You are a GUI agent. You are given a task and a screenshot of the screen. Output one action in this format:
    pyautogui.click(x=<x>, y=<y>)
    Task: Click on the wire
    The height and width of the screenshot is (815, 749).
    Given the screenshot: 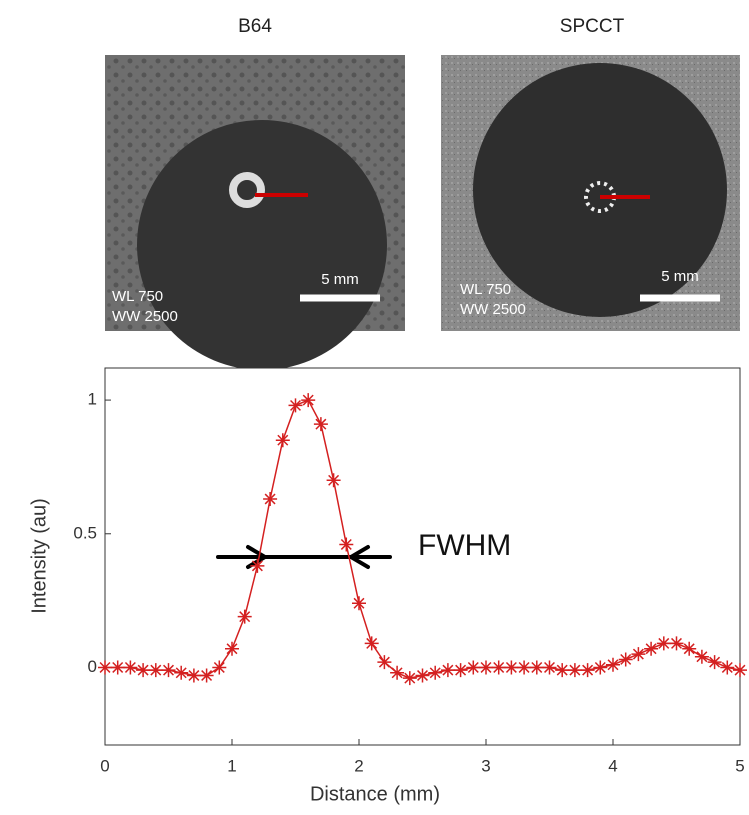 What is the action you would take?
    pyautogui.click(x=247, y=190)
    